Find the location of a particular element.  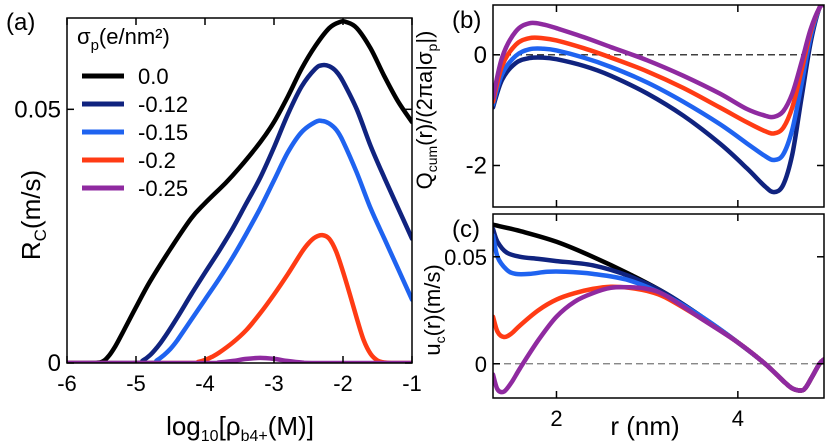

panel-a-xtick-label: -6 is located at coordinates (67, 383).